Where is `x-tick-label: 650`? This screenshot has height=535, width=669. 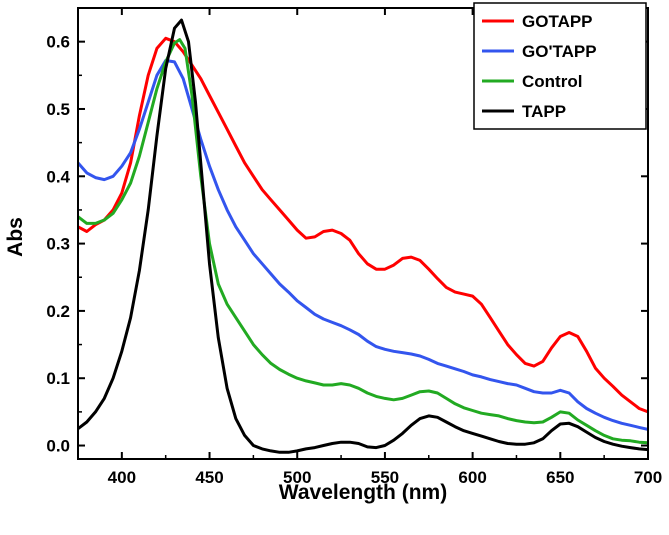
x-tick-label: 650 is located at coordinates (560, 477).